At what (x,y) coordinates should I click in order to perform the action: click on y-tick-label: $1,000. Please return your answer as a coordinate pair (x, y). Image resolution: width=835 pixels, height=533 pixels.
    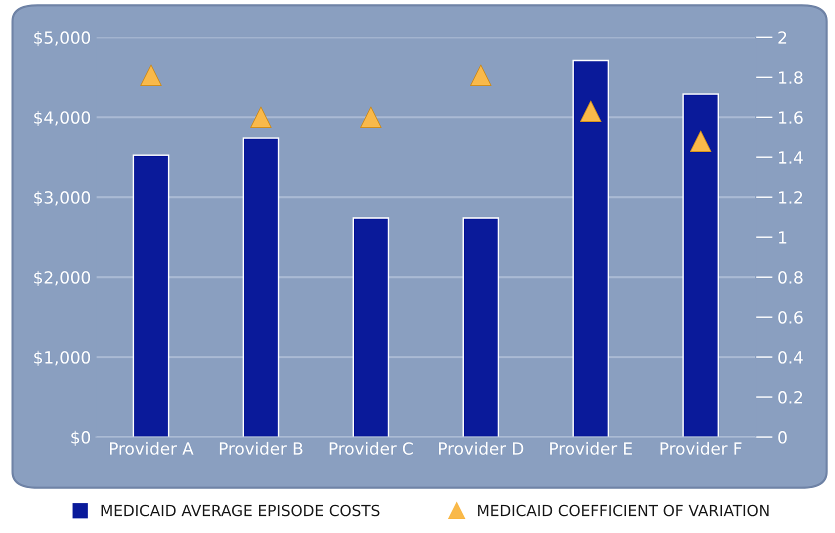
    Looking at the image, I should click on (62, 358).